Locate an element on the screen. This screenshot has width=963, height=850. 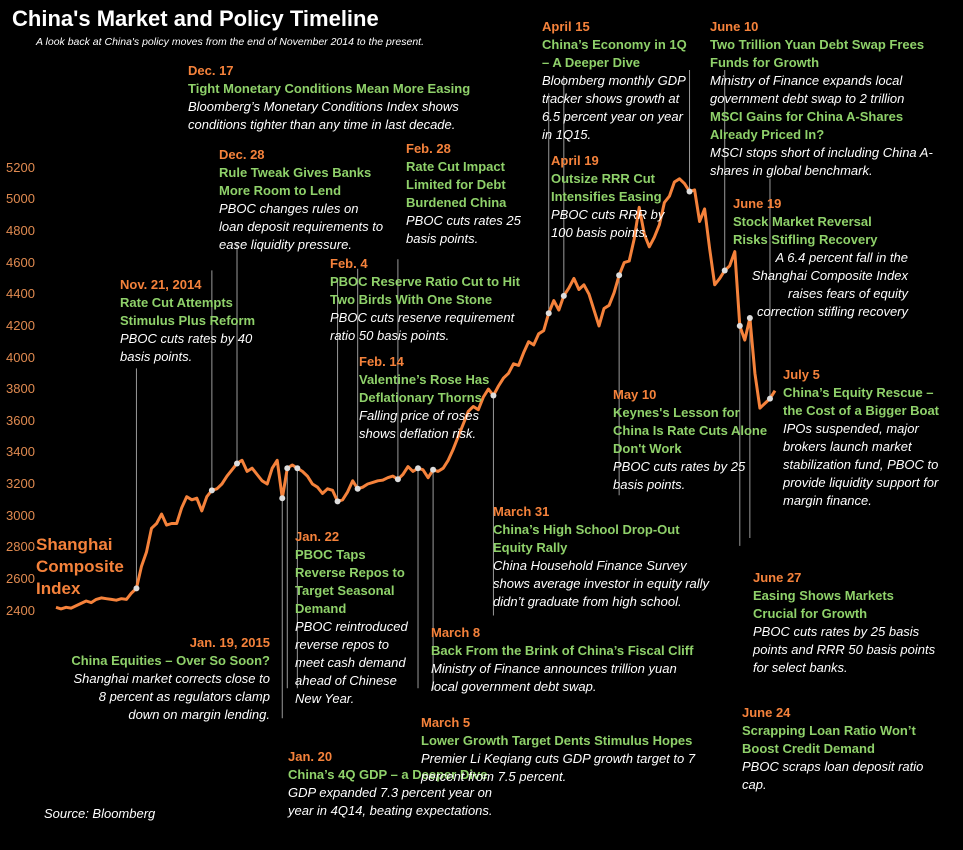
y-tick-label: 4800 is located at coordinates (20, 230).